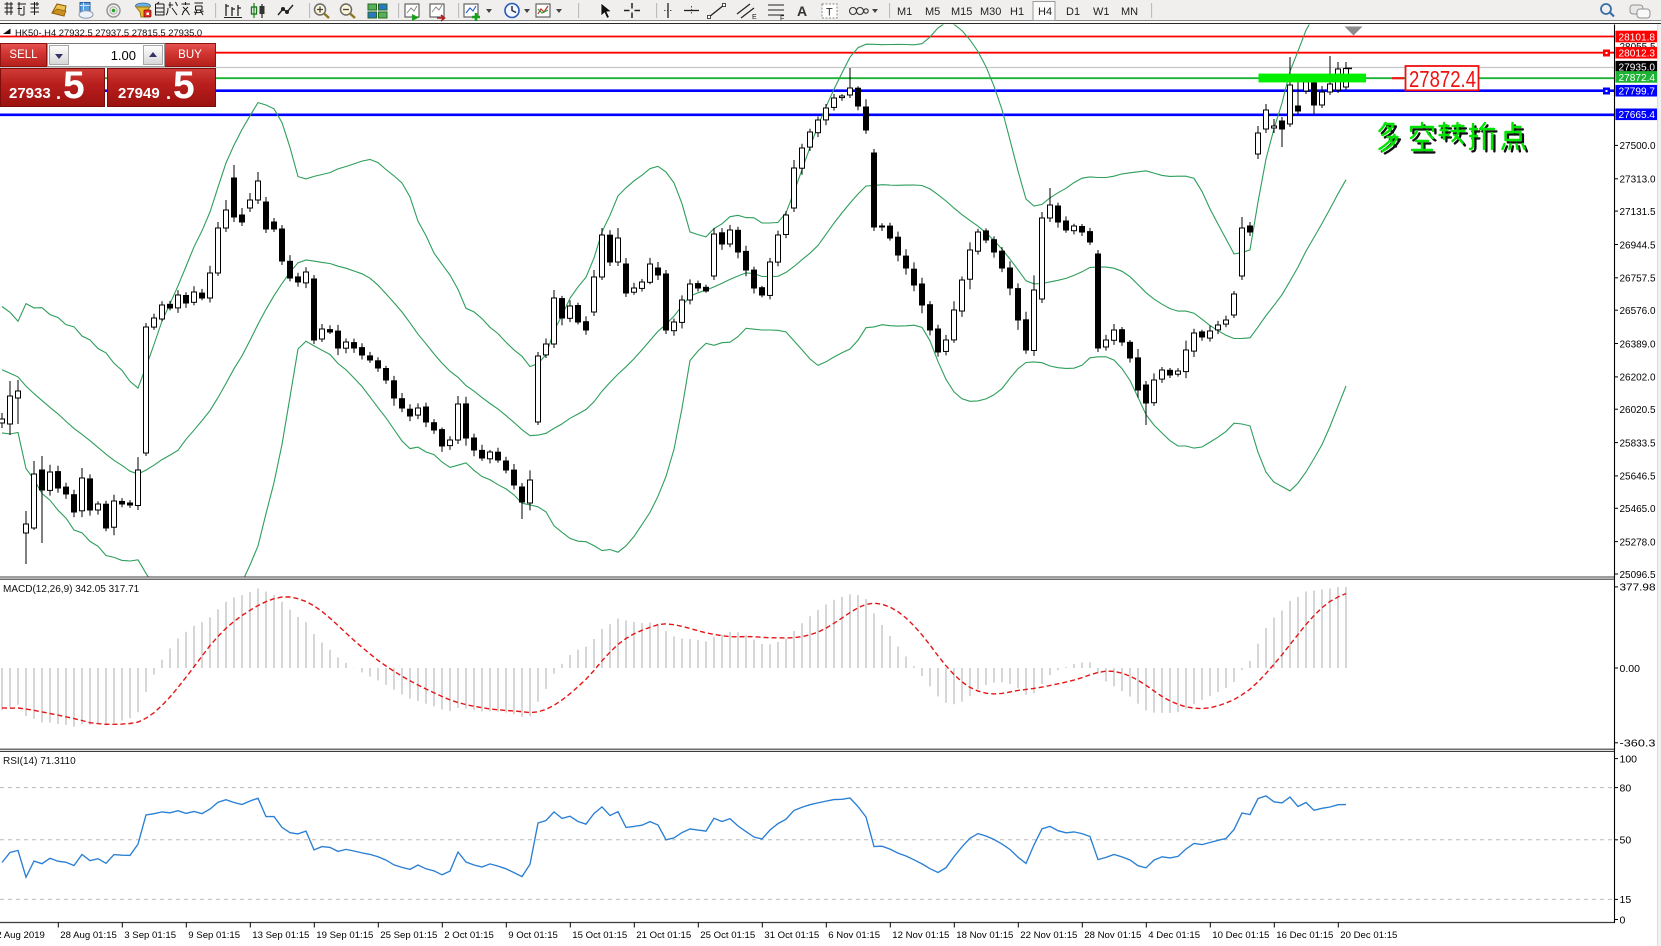  Describe the element at coordinates (1637, 37) in the screenshot. I see `svg-text: 28101.8` at that location.